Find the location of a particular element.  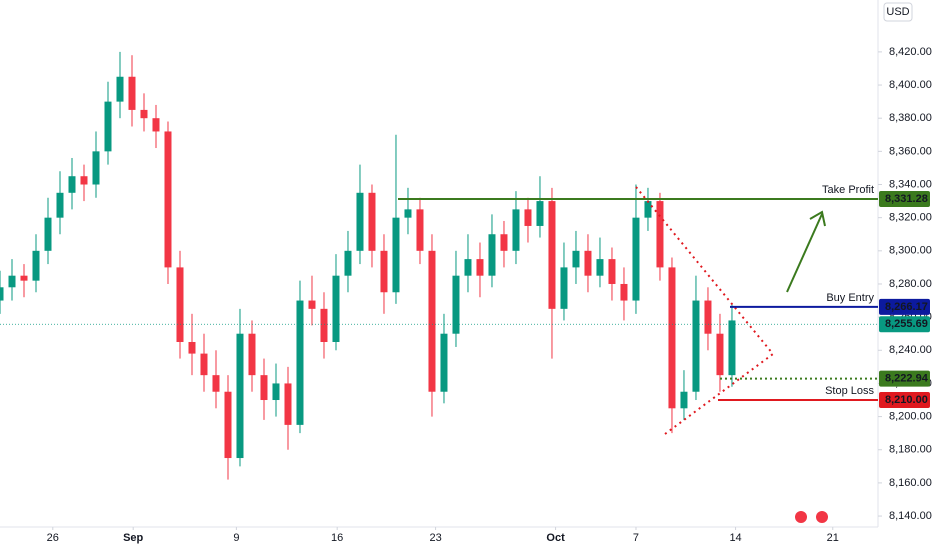

currency: USD is located at coordinates (897, 12).